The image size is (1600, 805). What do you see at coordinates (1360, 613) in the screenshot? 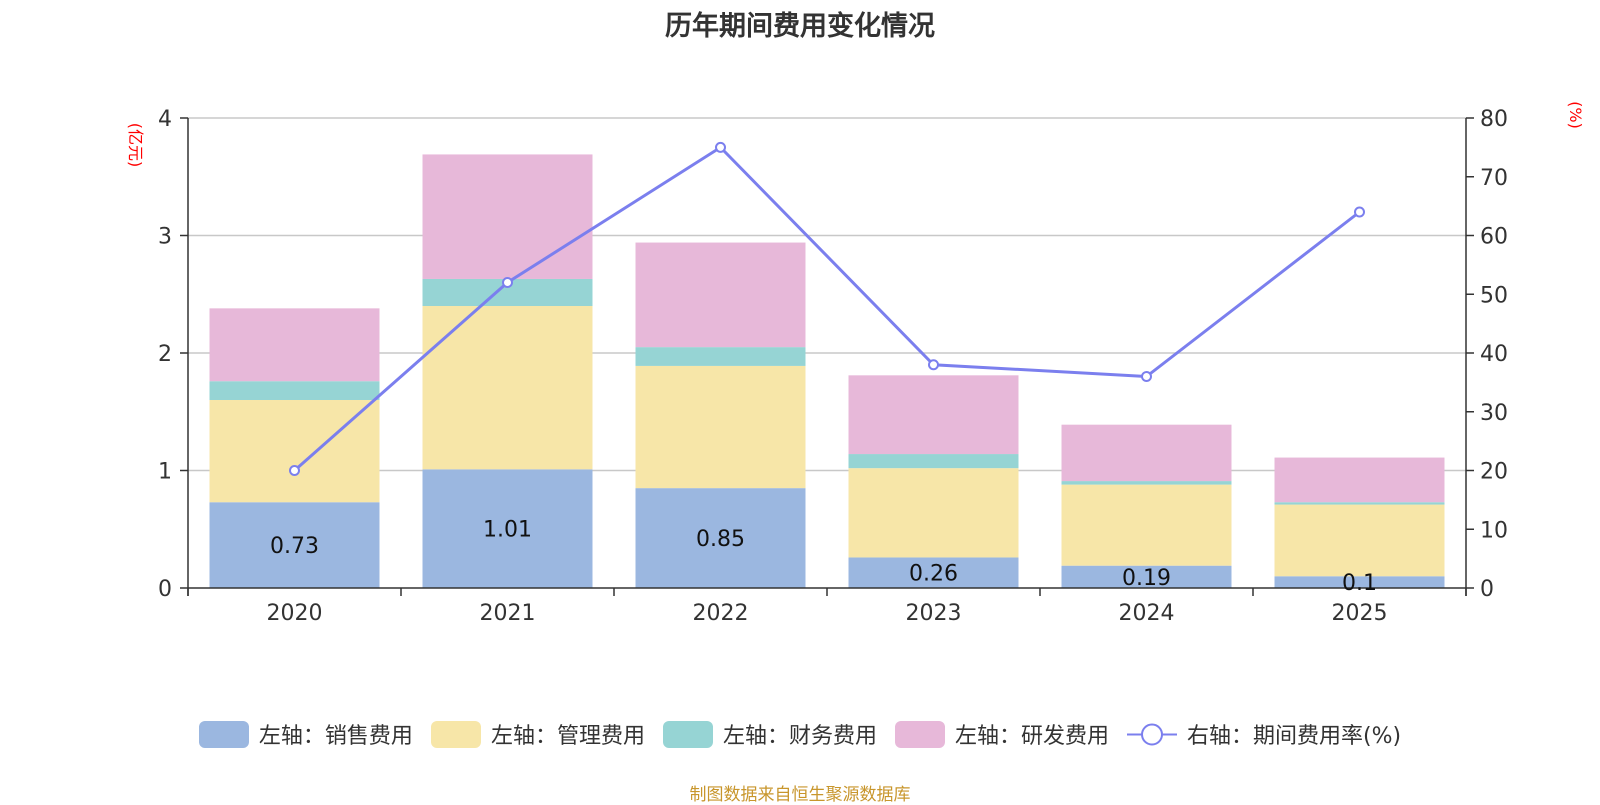
I see `x-tick-label: 2025` at bounding box center [1360, 613].